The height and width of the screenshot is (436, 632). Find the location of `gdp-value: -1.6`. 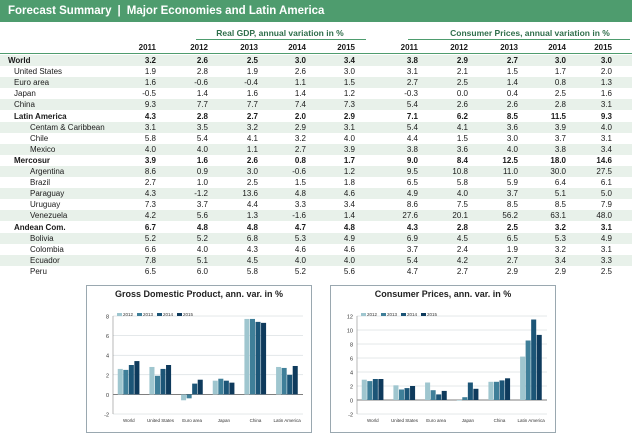

gdp-value: -1.6 is located at coordinates (299, 216).